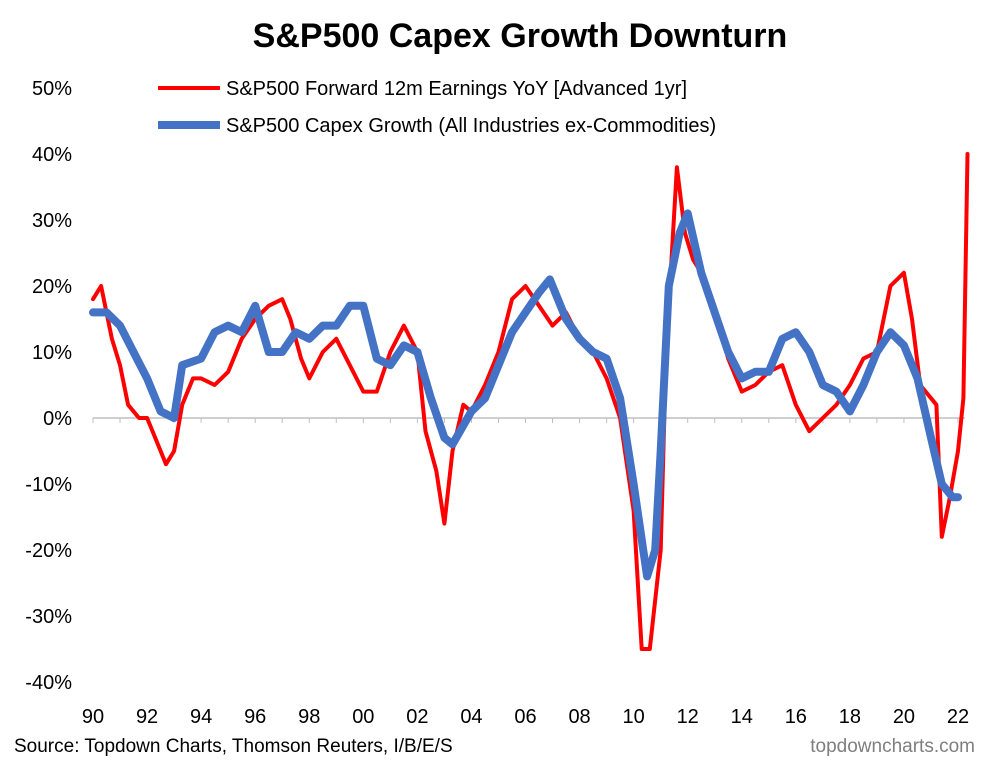 The height and width of the screenshot is (768, 1000). What do you see at coordinates (688, 717) in the screenshot?
I see `x-tick-label: 12` at bounding box center [688, 717].